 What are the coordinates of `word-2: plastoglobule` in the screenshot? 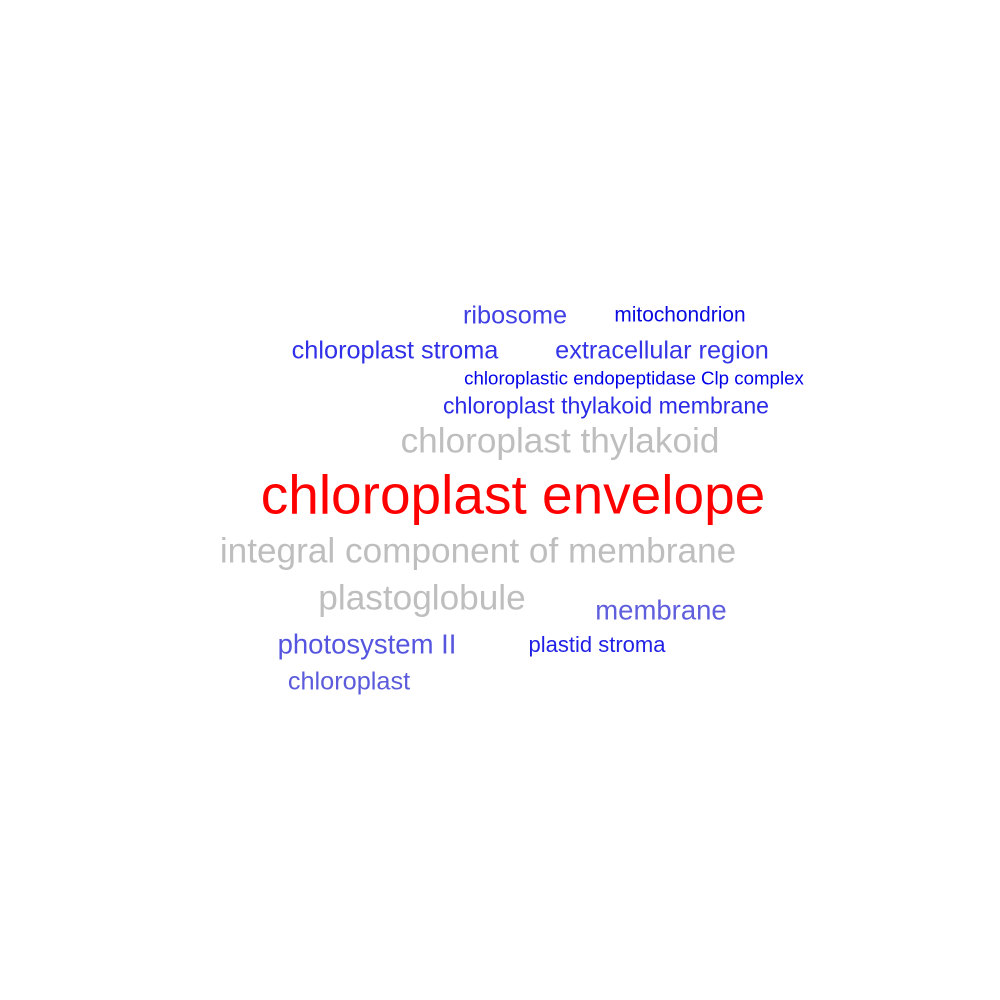 It's located at (422, 598).